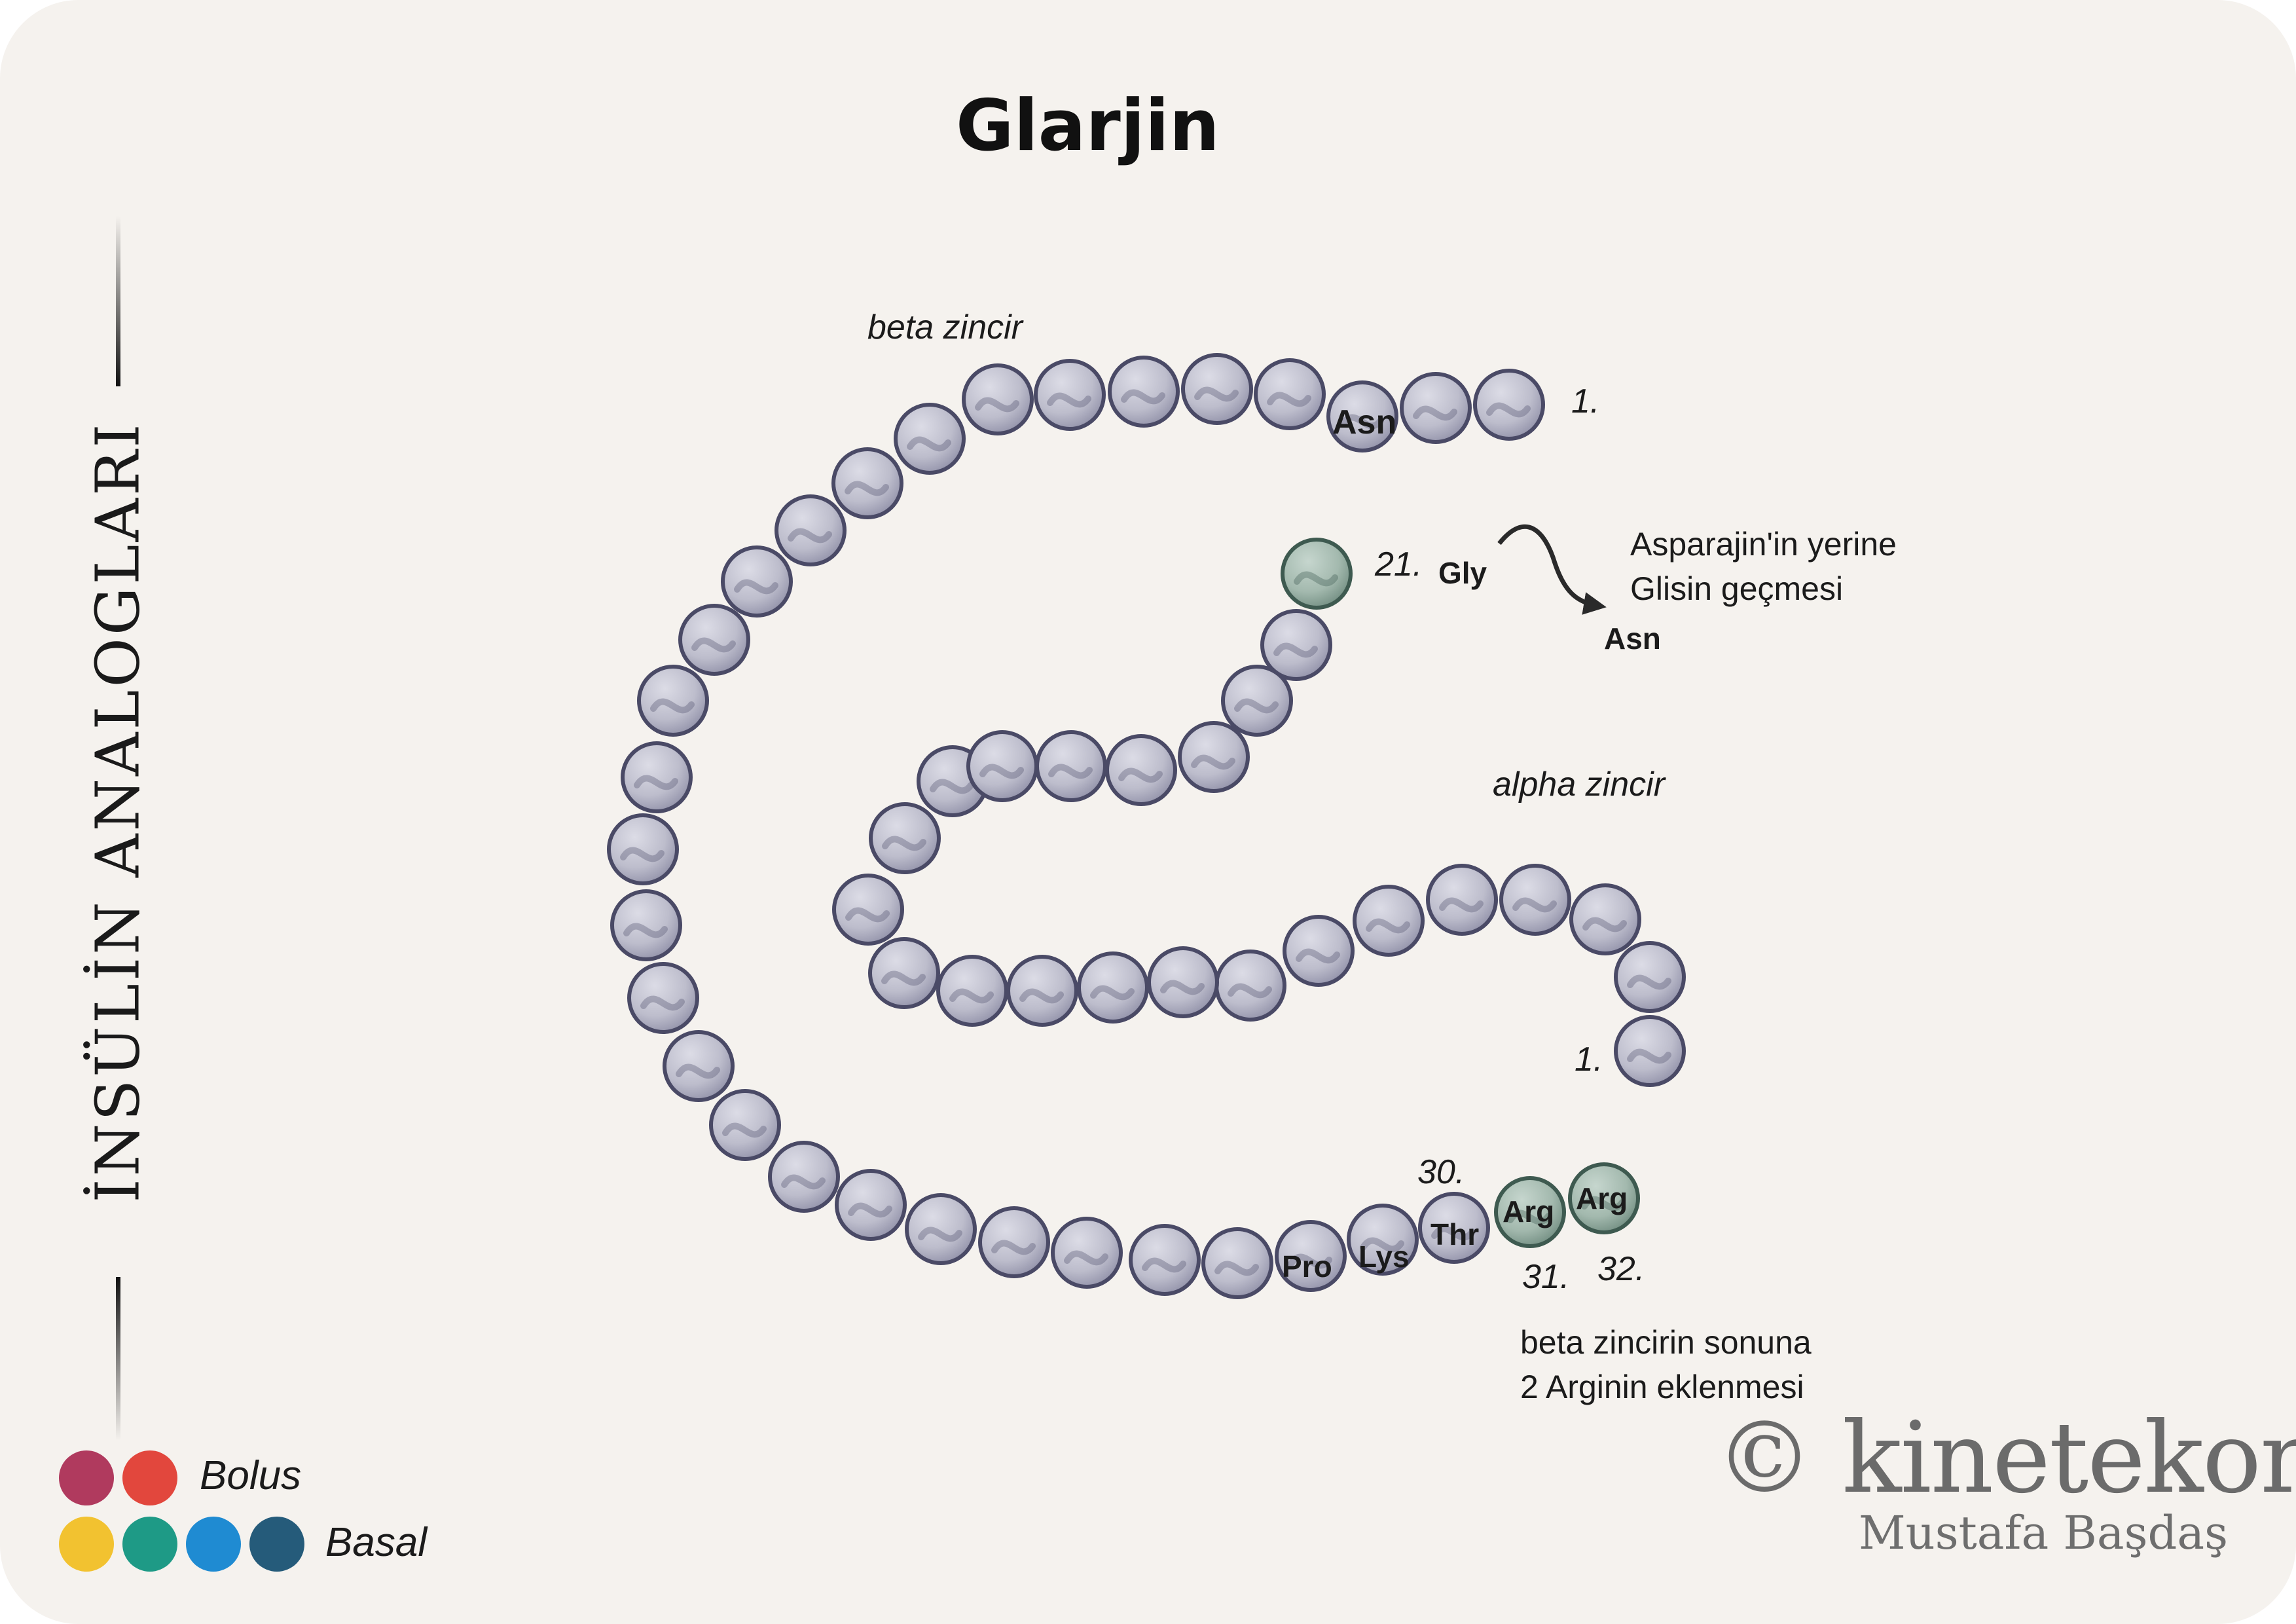 This screenshot has height=1624, width=2296. Describe the element at coordinates (1666, 1342) in the screenshot. I see `arginine-note-line-1: beta zincirin sonuna` at that location.